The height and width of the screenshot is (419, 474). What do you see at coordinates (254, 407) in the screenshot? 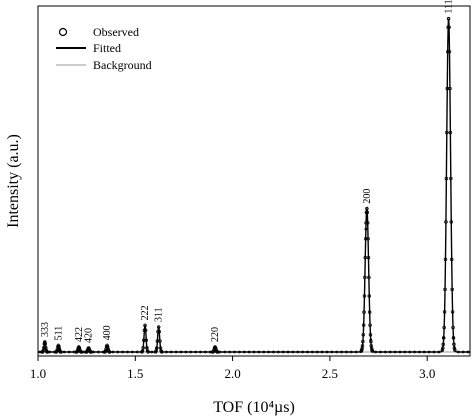
I see `x-axis-title: TOF (10⁴µs)` at bounding box center [254, 407].